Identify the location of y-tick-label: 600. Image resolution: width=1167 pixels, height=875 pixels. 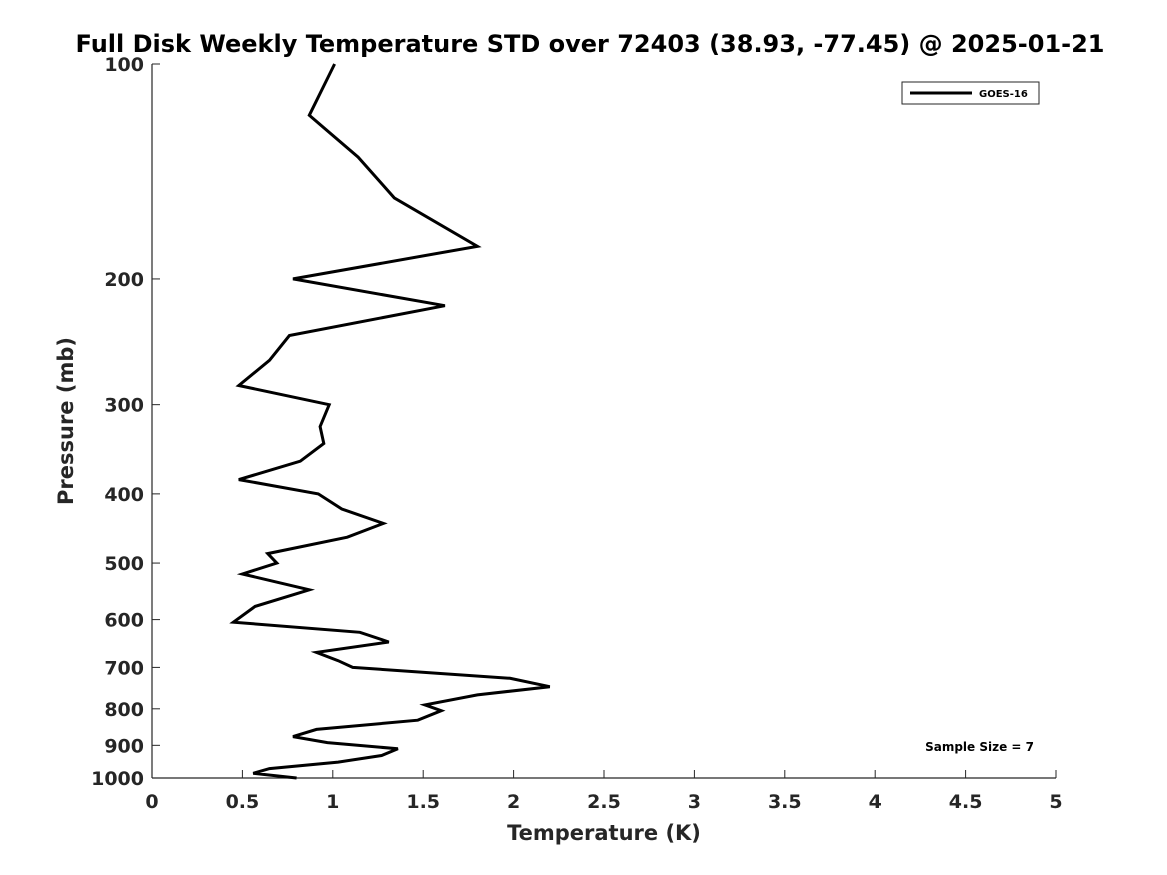
(124, 621).